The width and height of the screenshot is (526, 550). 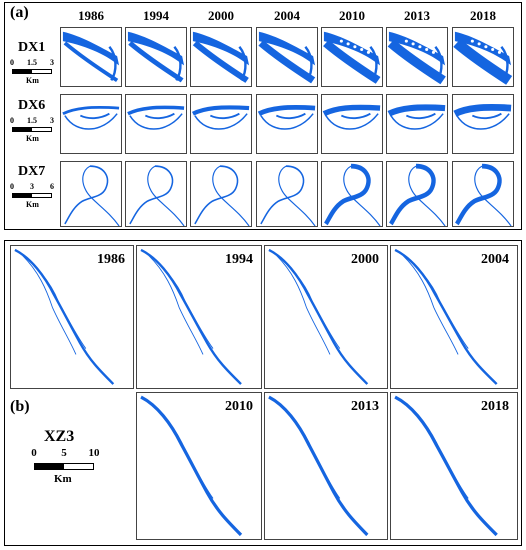 I want to click on map-dx1-2010, so click(x=352, y=57).